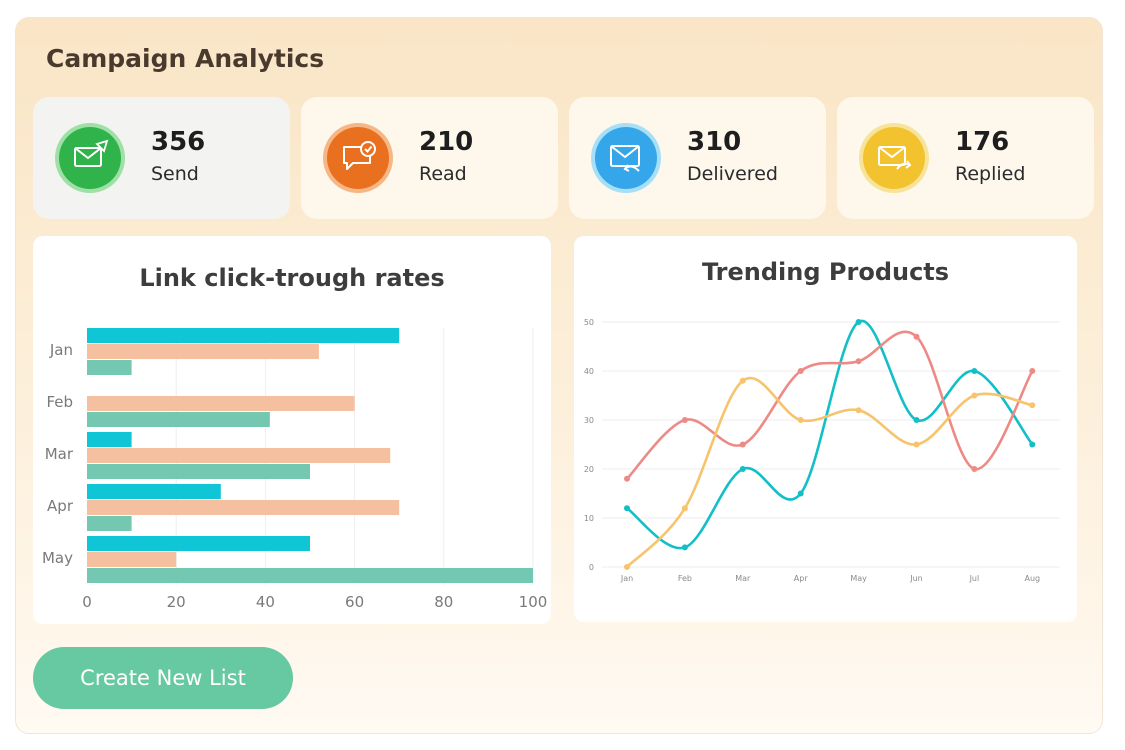  What do you see at coordinates (589, 420) in the screenshot?
I see `y-tick-label: 30` at bounding box center [589, 420].